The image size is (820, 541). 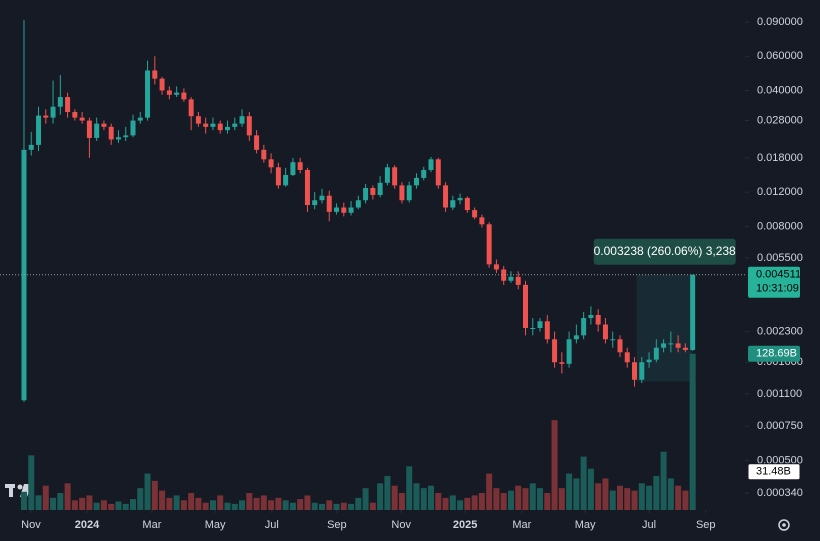 I want to click on last-price-label: 0.004511, so click(x=778, y=275).